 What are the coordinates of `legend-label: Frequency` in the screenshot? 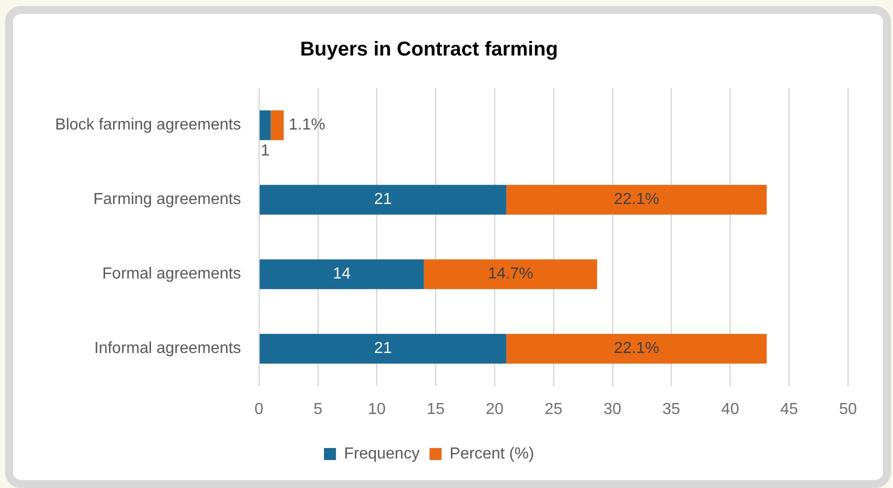 It's located at (382, 453).